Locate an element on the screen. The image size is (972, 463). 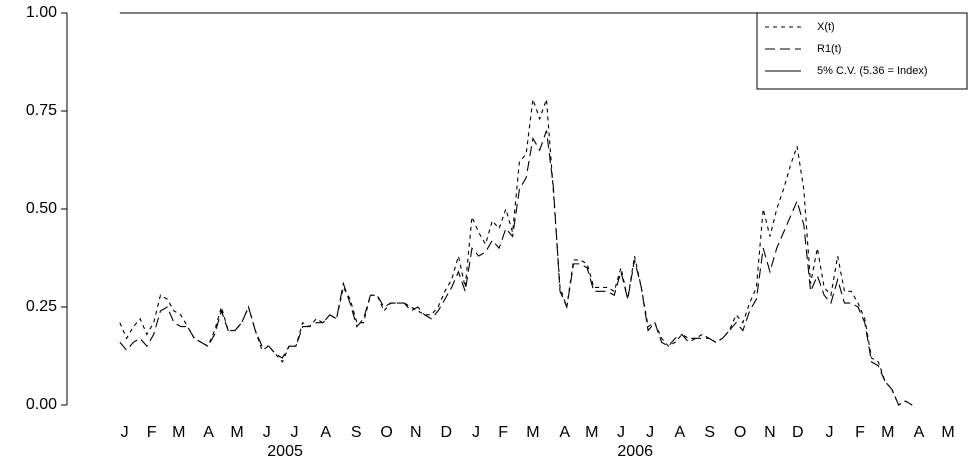
legend-label: R1(t) is located at coordinates (829, 49).